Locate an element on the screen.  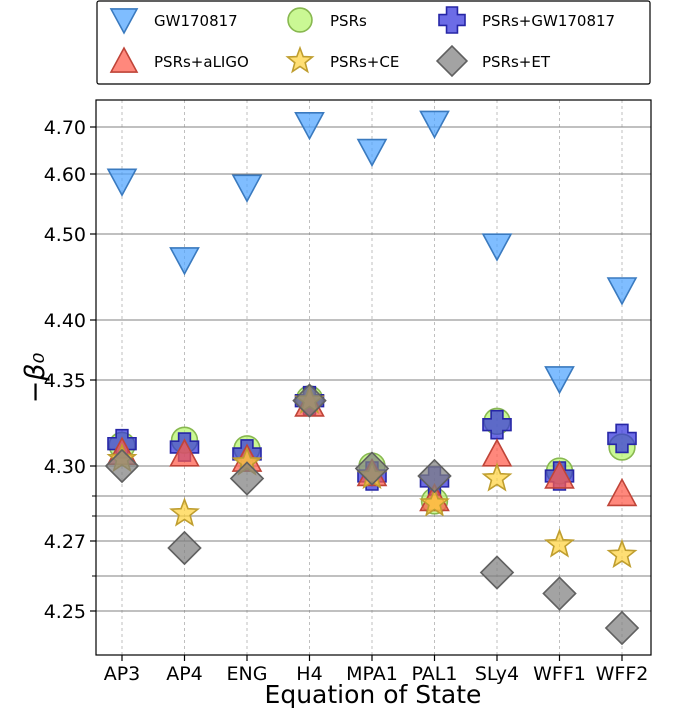
y-tick-label: 4.70 is located at coordinates (65, 128).